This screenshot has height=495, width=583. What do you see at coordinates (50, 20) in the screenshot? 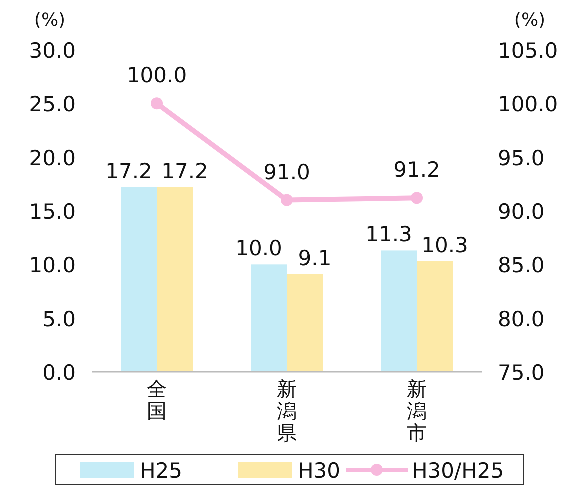
I see `y-axis-title: (%)` at bounding box center [50, 20].